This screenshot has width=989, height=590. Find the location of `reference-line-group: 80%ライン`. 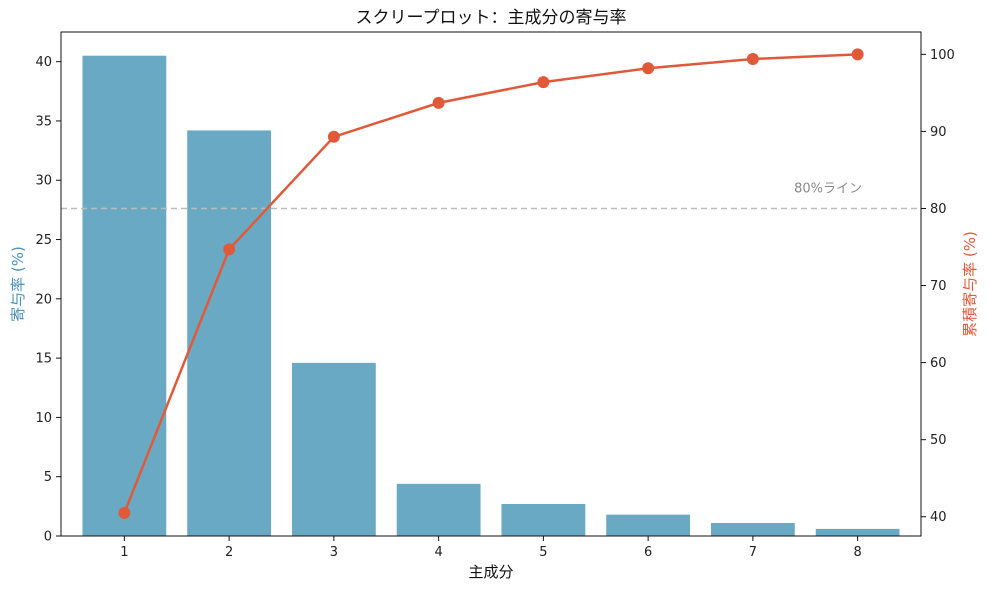

reference-line-group: 80%ライン is located at coordinates (491, 195).